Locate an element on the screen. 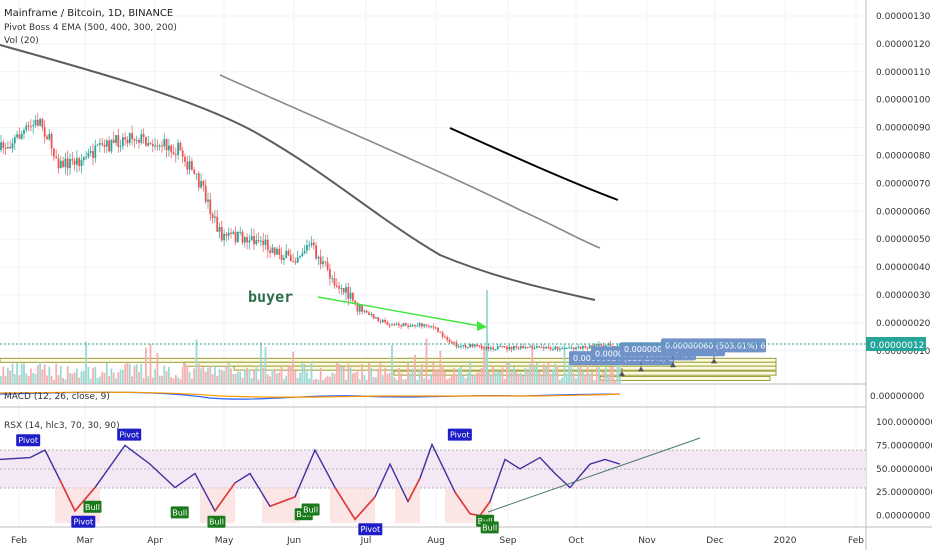 Image resolution: width=932 pixels, height=550 pixels. buyer-annotation: buyer is located at coordinates (270, 297).